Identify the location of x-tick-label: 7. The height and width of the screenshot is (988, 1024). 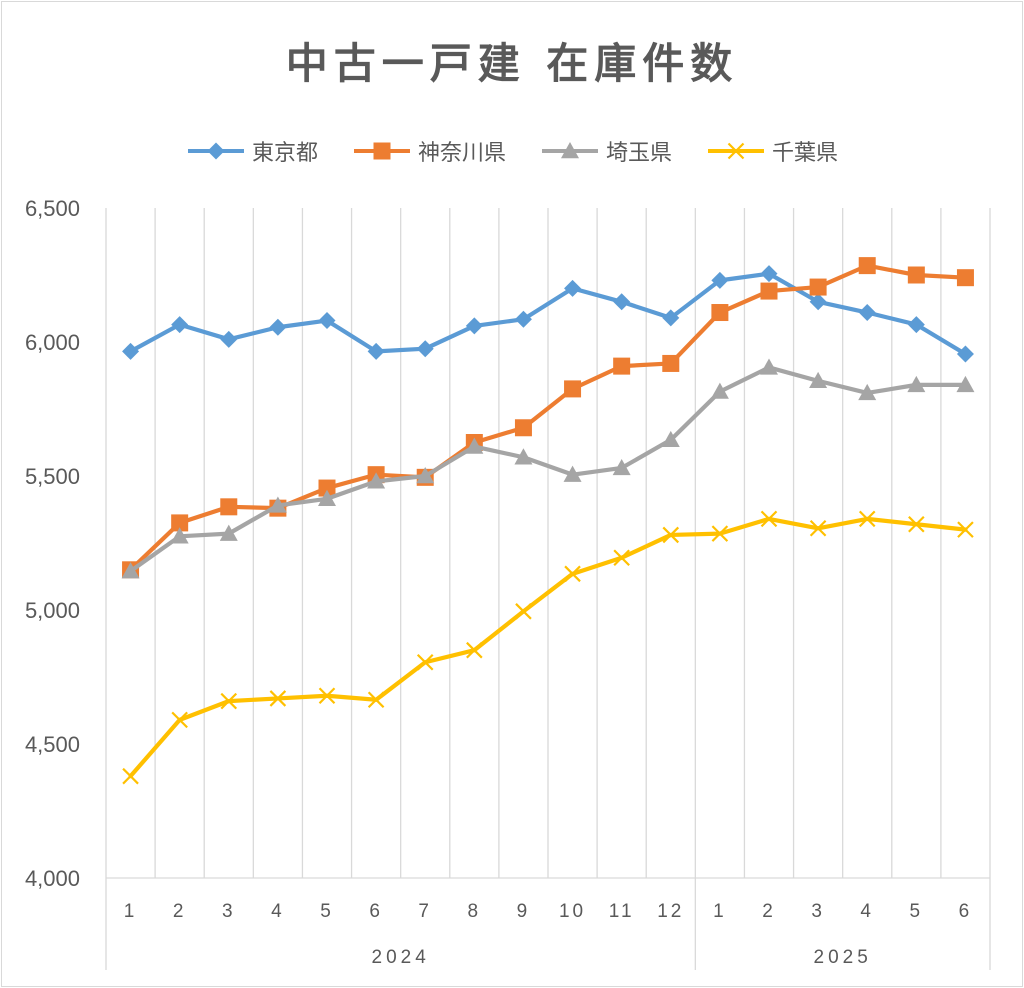
(425, 911).